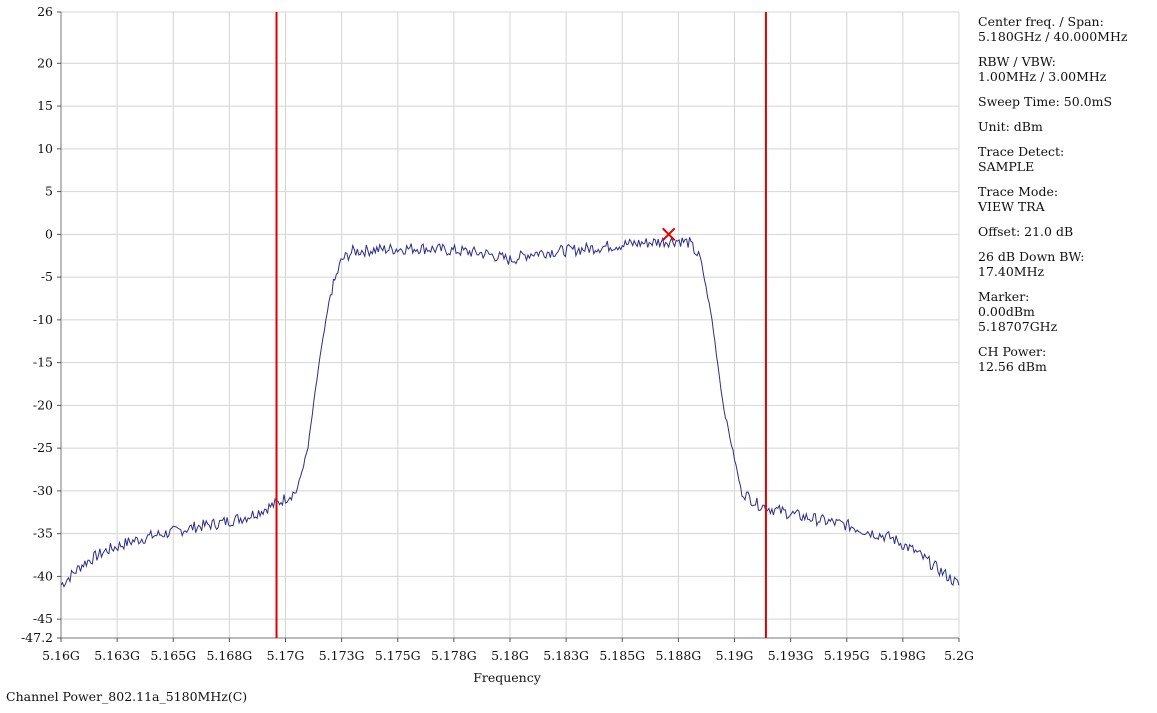 The height and width of the screenshot is (713, 1157). Describe the element at coordinates (398, 655) in the screenshot. I see `x-tick-label: 5.175G` at that location.